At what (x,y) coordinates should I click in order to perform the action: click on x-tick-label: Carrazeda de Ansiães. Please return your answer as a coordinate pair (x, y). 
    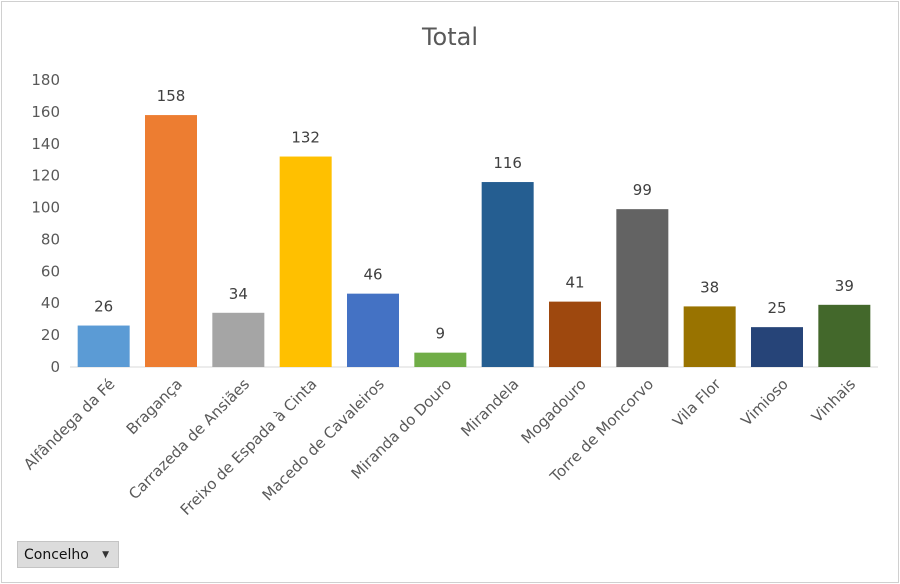
    Looking at the image, I should click on (189, 439).